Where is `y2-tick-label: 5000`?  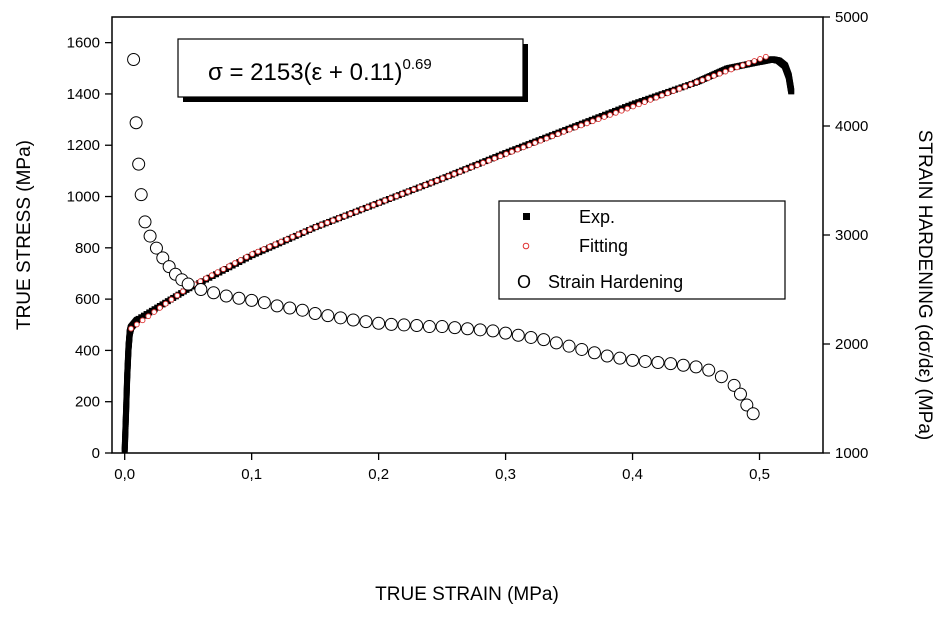 y2-tick-label: 5000 is located at coordinates (851, 17).